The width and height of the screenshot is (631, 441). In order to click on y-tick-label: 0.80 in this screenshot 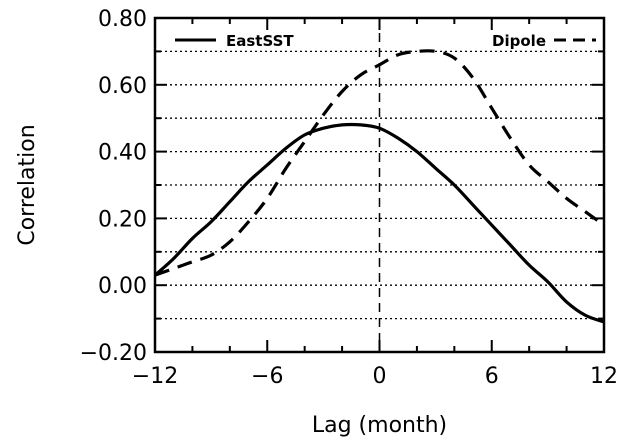, I will do `click(122, 19)`.